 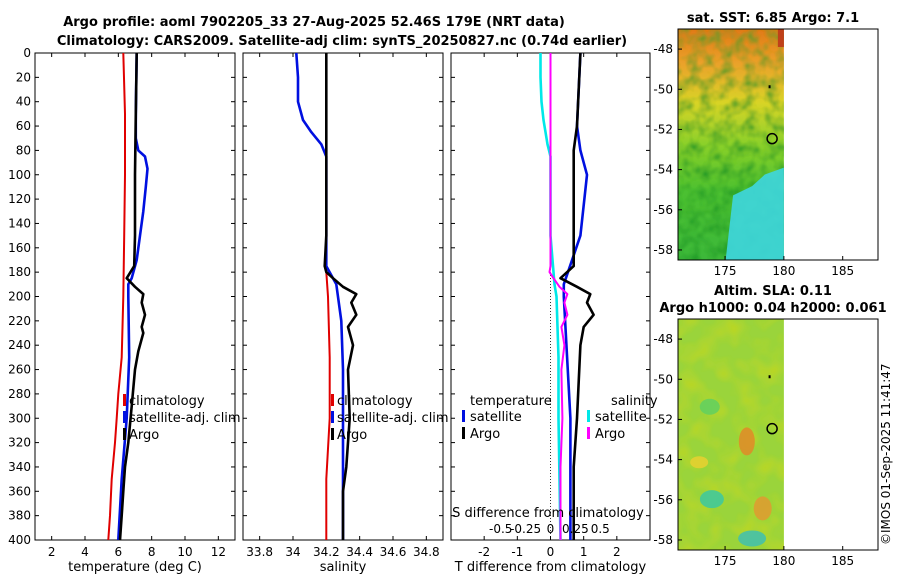 I want to click on x-tick-label: 0, so click(x=551, y=552).